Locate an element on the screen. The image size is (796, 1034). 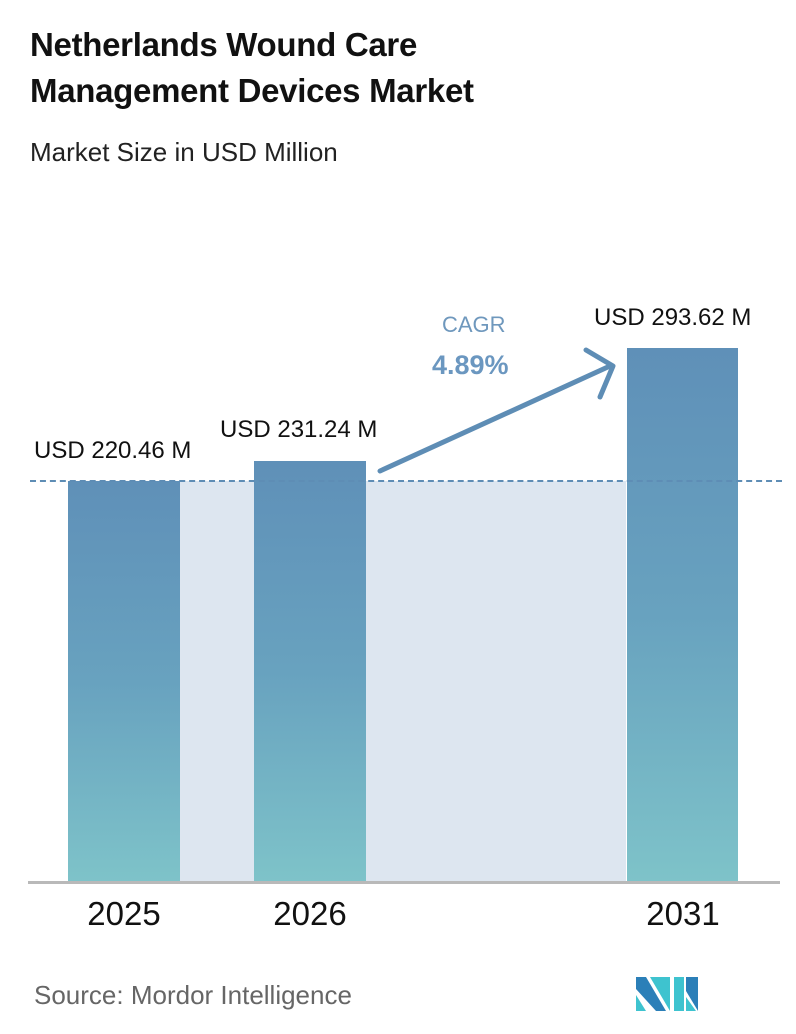
source-text: Source: Mordor Intelligence is located at coordinates (193, 995).